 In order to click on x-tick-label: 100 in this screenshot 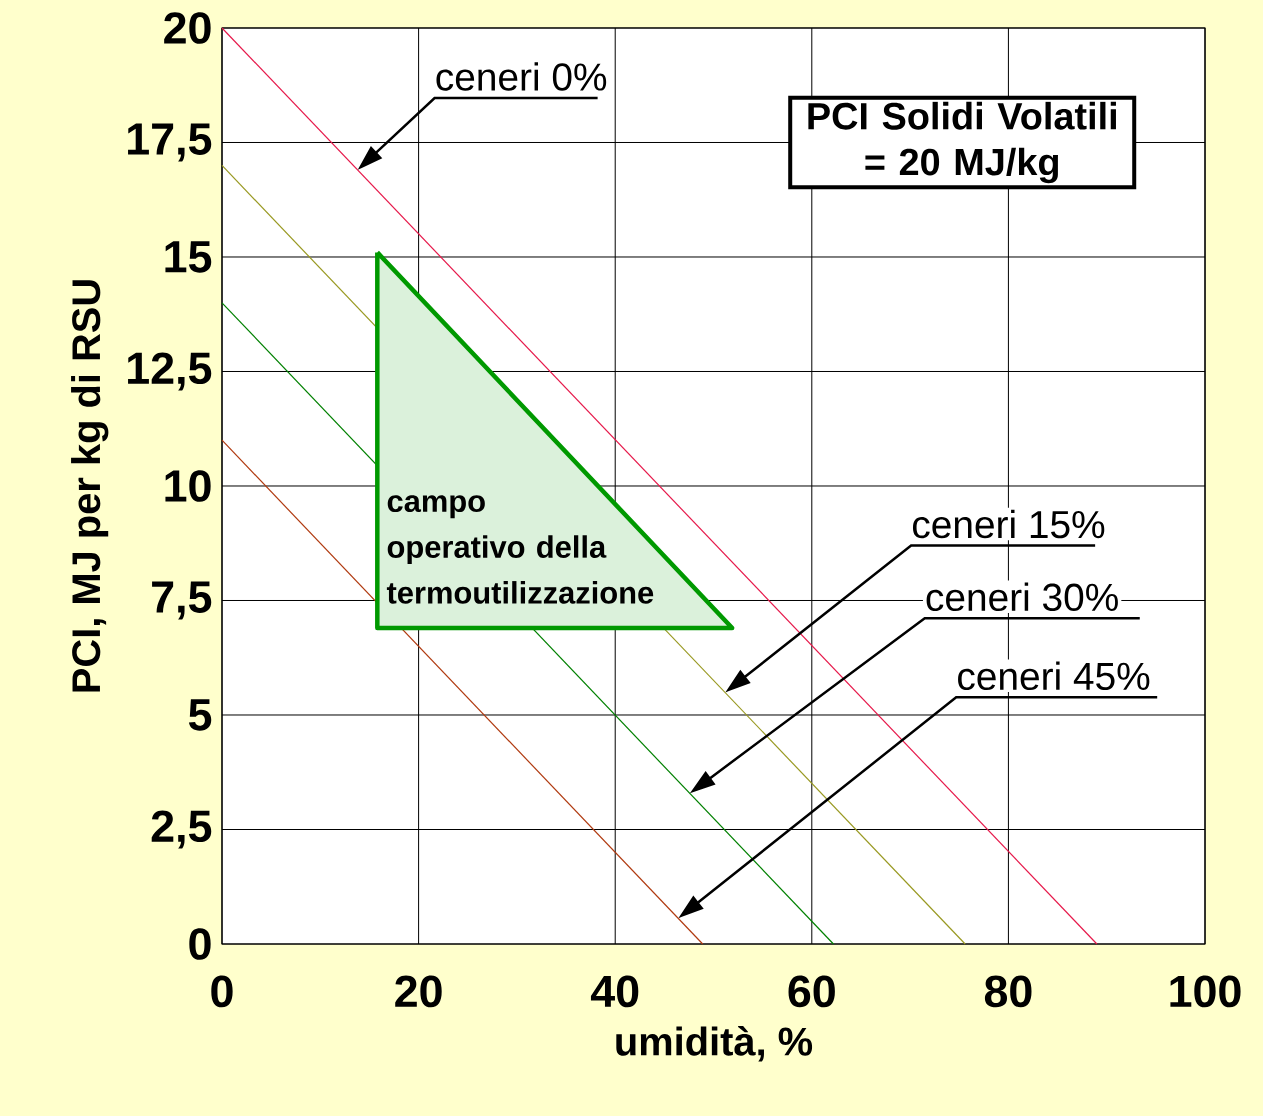, I will do `click(1205, 991)`.